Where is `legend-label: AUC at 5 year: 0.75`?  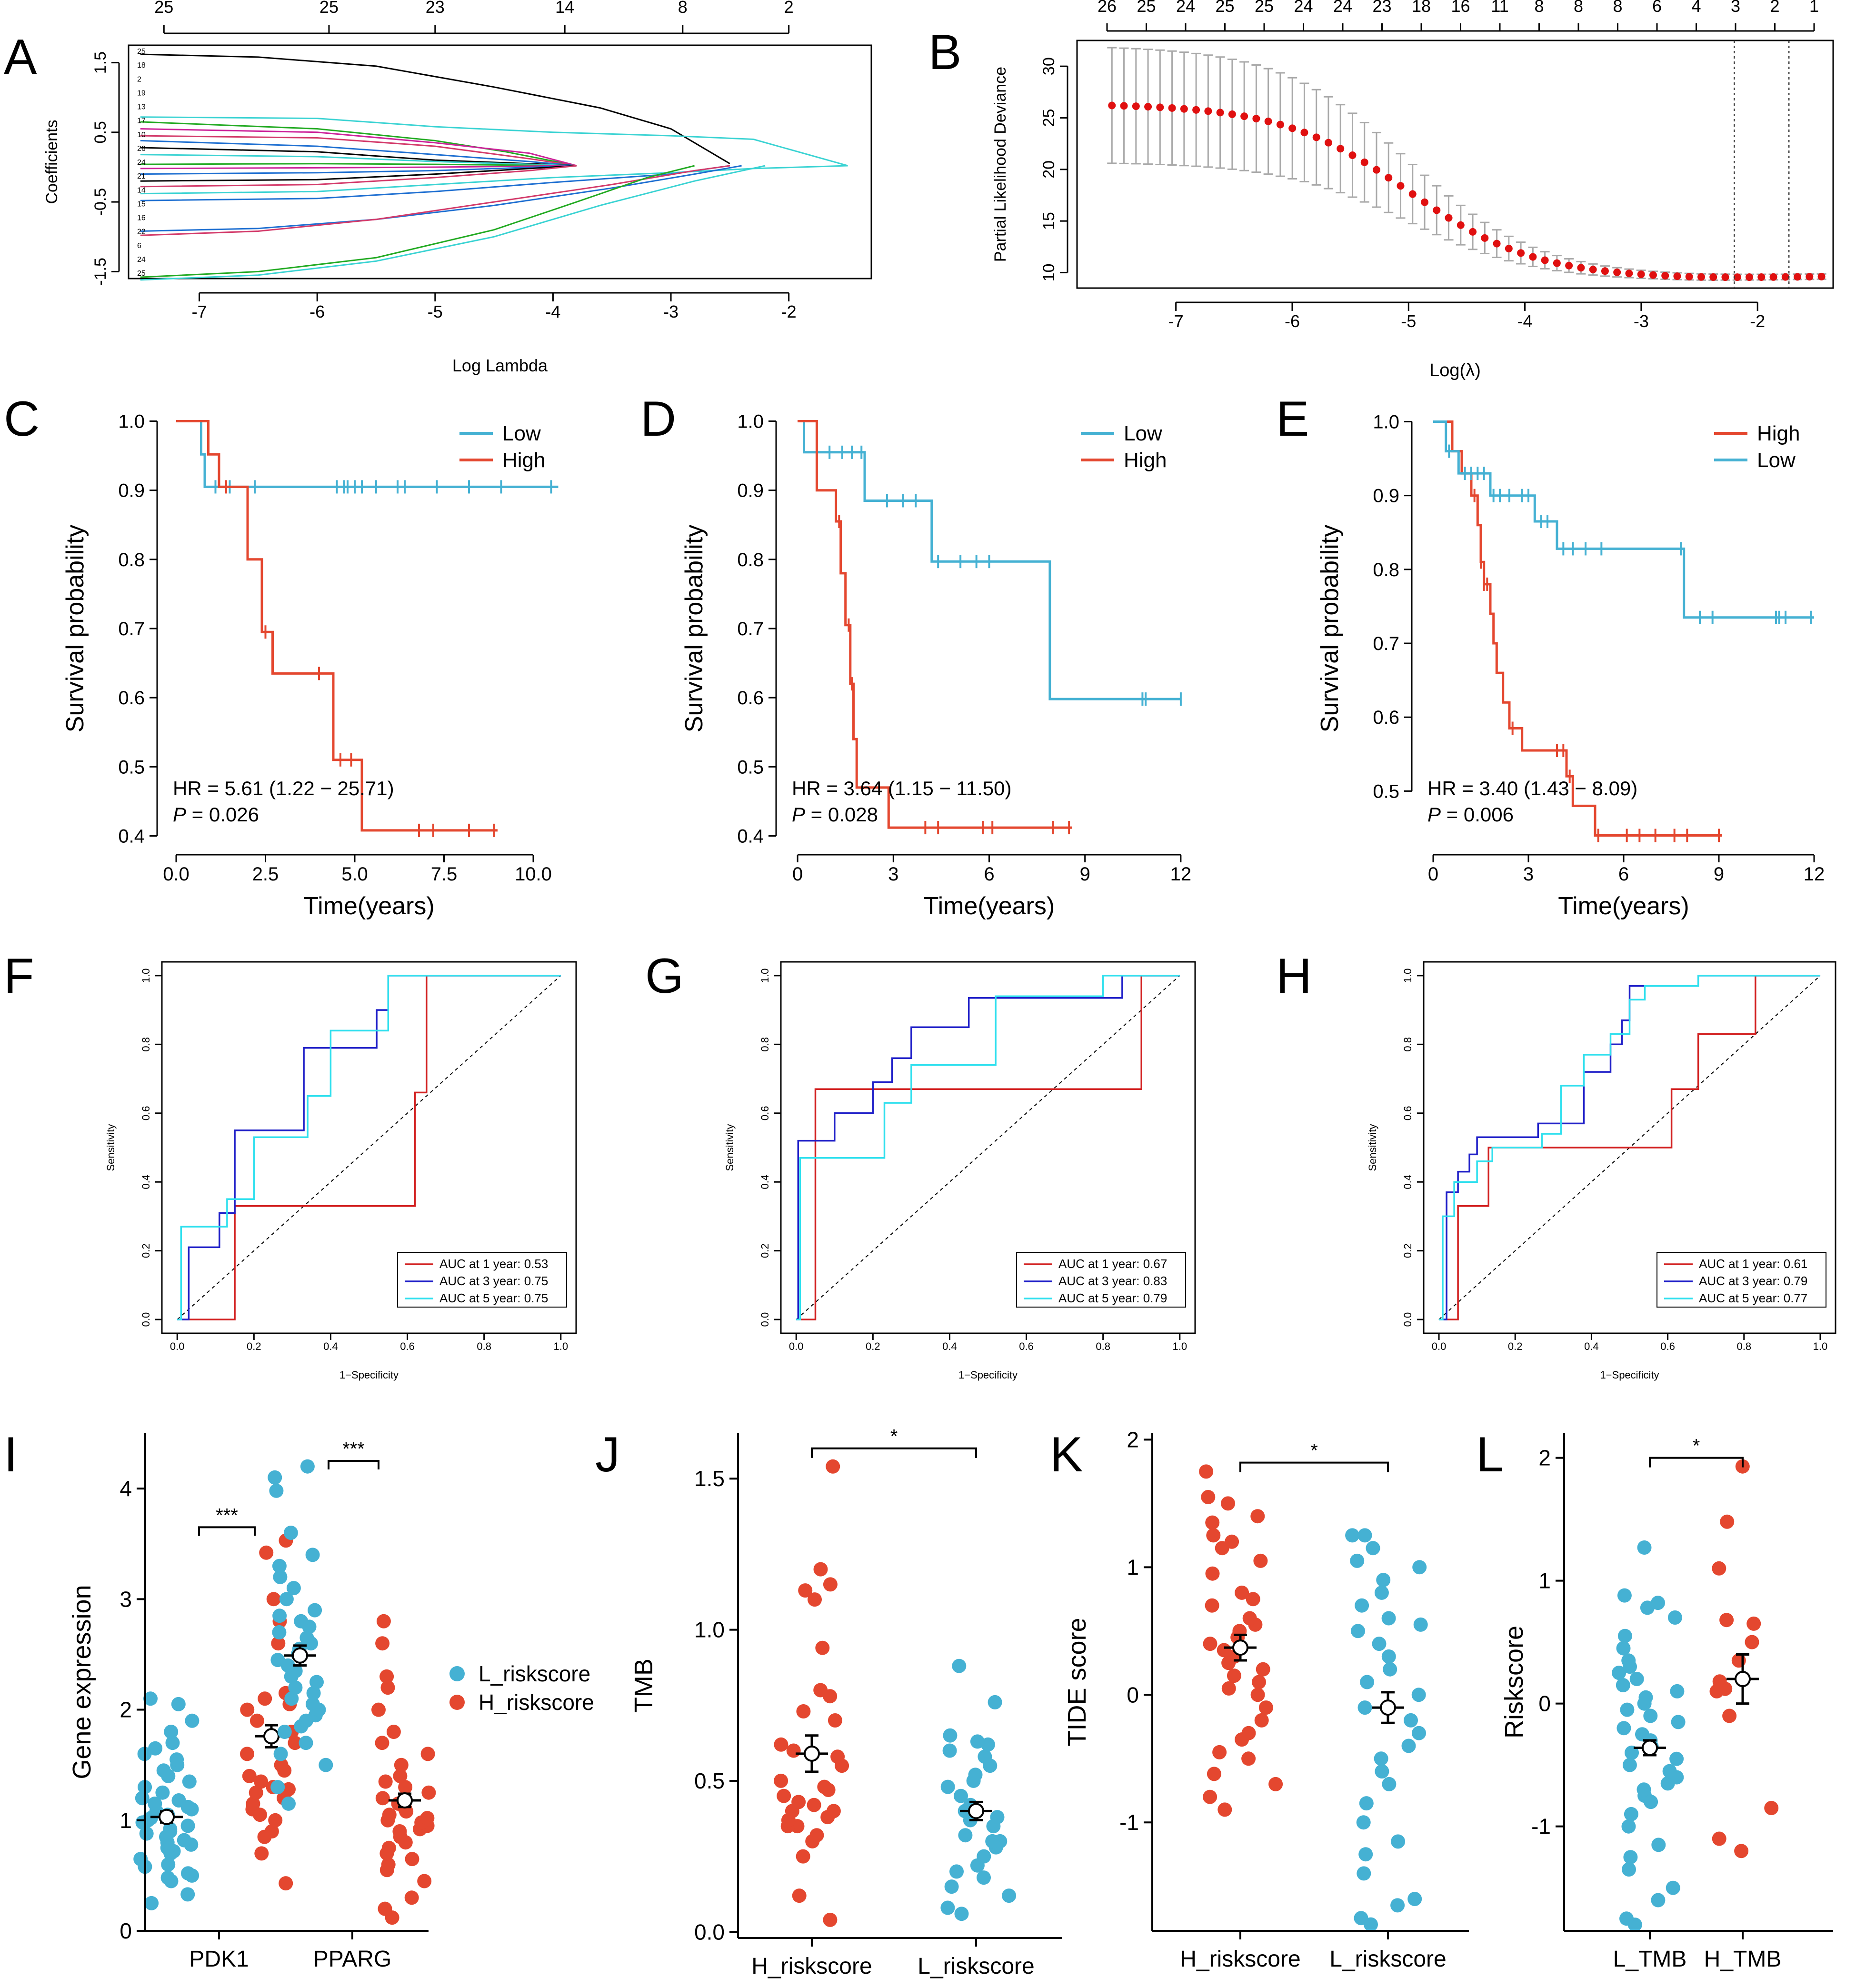 legend-label: AUC at 5 year: 0.75 is located at coordinates (493, 1298).